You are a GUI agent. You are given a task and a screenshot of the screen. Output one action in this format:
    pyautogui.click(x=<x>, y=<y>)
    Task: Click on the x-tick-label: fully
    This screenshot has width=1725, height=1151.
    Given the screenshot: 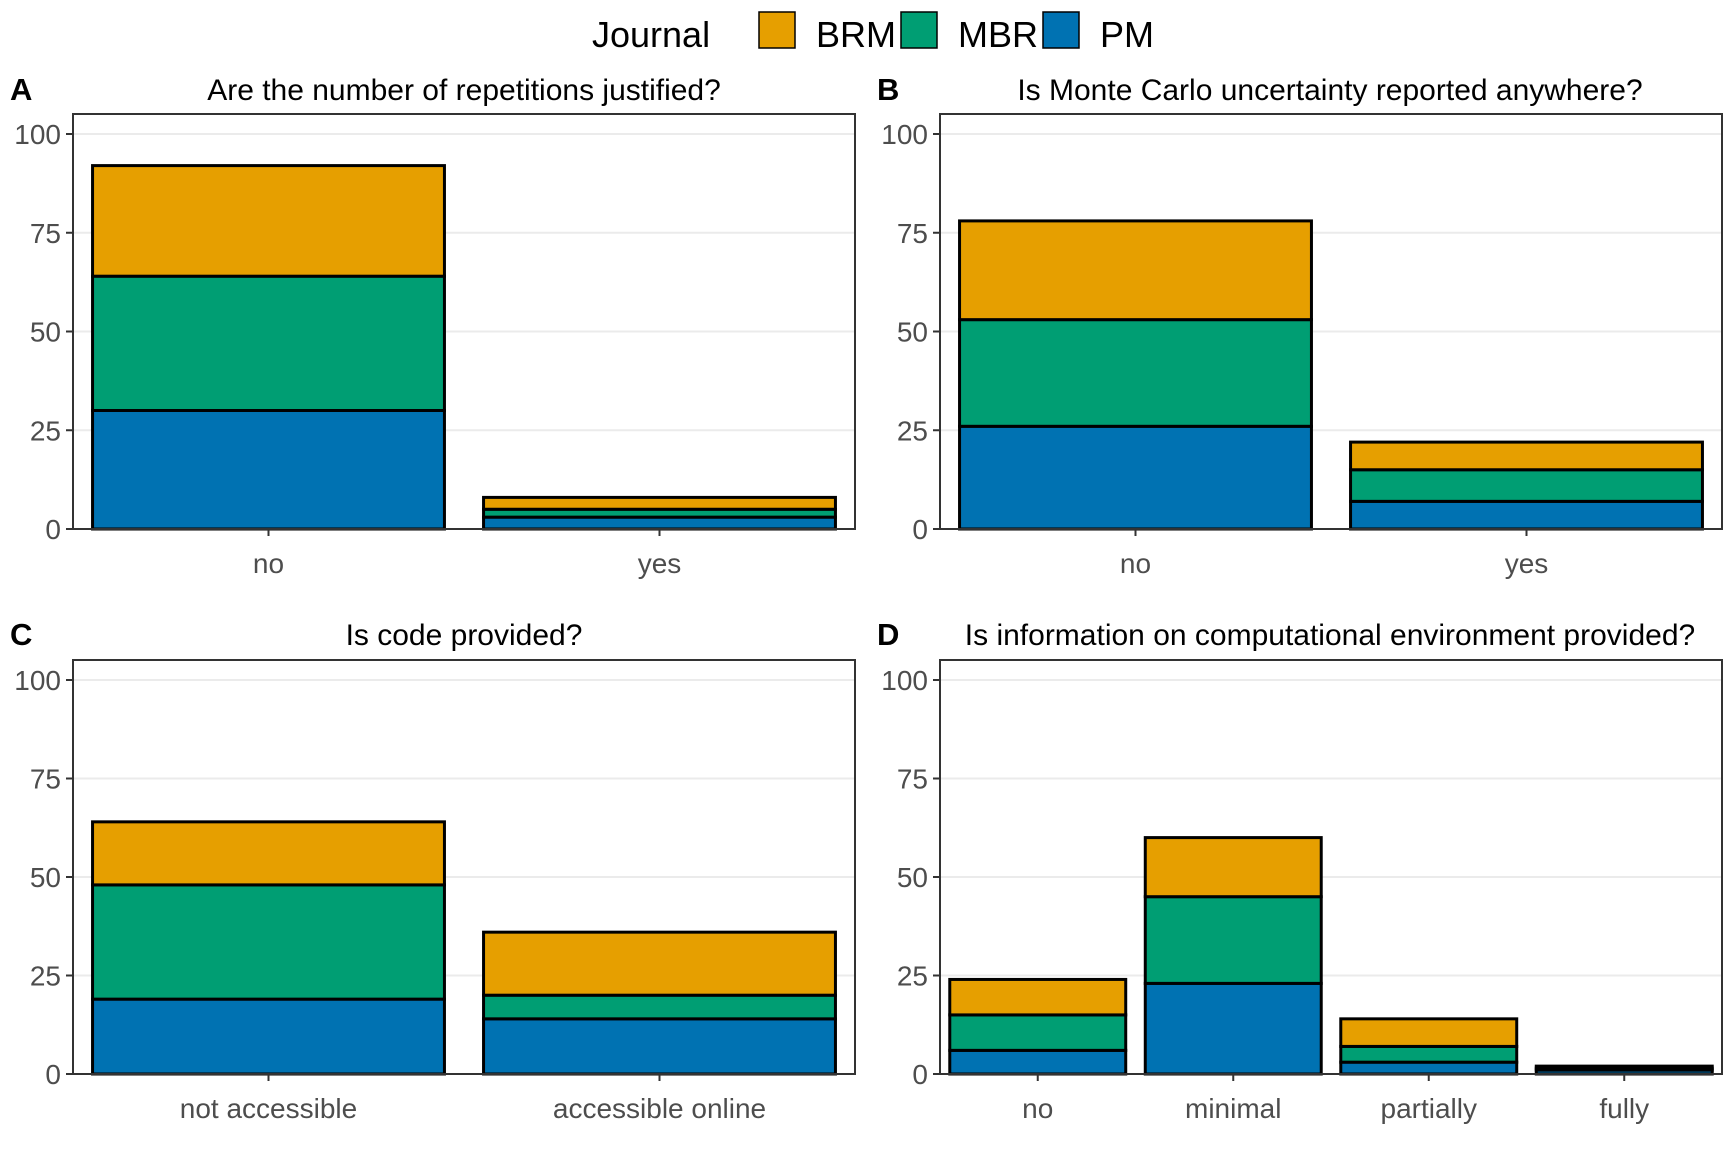 What is the action you would take?
    pyautogui.click(x=1624, y=1108)
    